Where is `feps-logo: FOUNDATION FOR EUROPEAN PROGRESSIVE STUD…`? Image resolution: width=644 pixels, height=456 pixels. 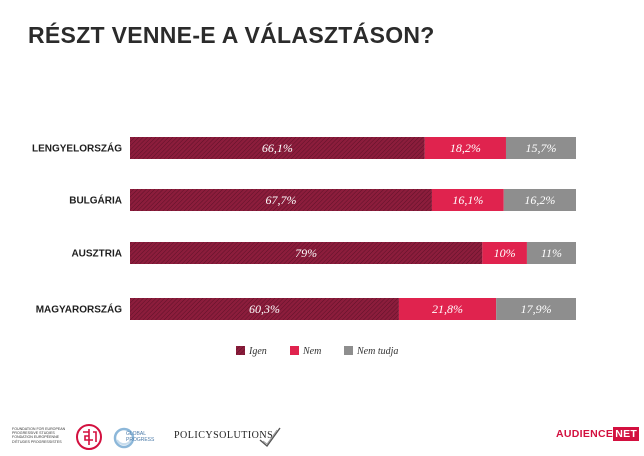 feps-logo: FOUNDATION FOR EUROPEAN PROGRESSIVE STUD… is located at coordinates (57, 437).